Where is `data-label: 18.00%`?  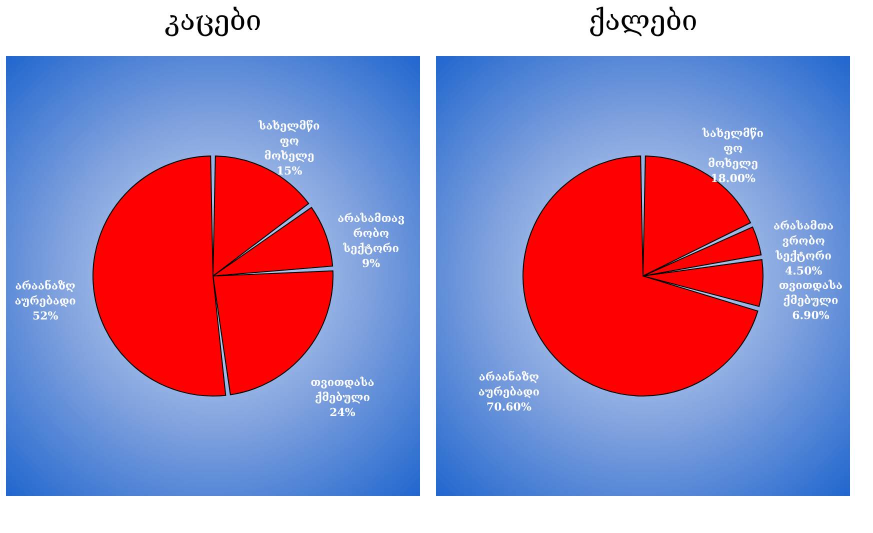
data-label: 18.00% is located at coordinates (733, 179).